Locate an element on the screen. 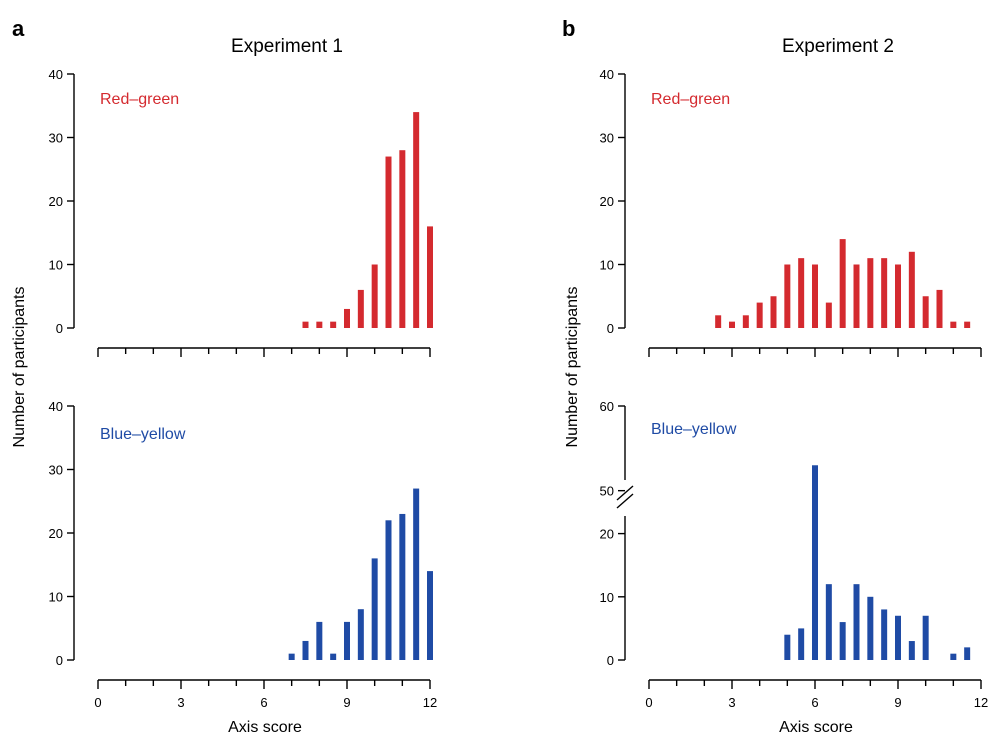  series-label-a-blue-yellow: Blue–yellow is located at coordinates (143, 434).